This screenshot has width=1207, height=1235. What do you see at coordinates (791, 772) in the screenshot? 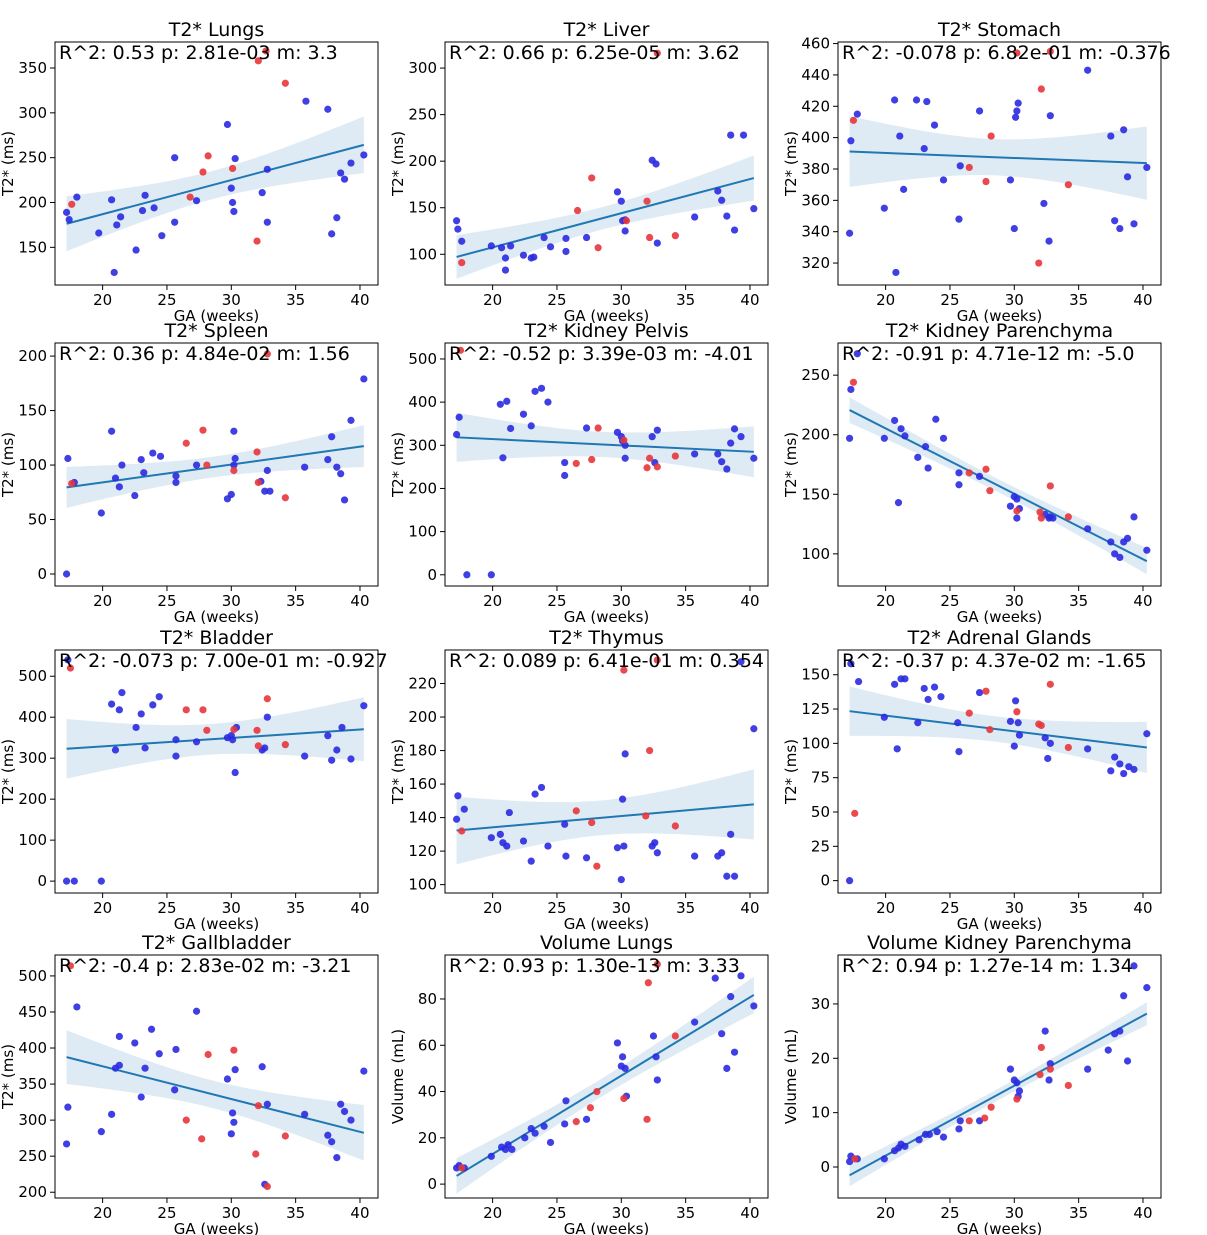
I see `y-axis-label: T2* (ms)` at bounding box center [791, 772].